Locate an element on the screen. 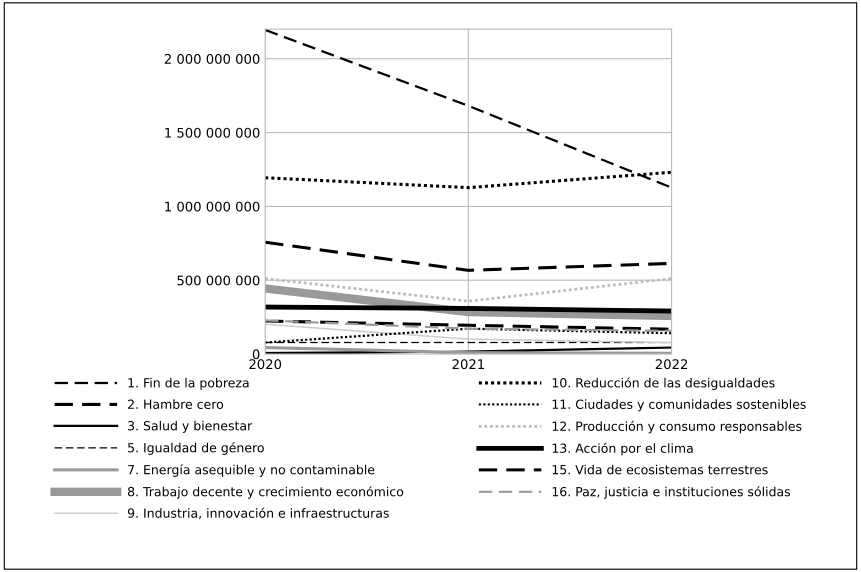 The height and width of the screenshot is (572, 861). y-tick-label: 0 is located at coordinates (256, 354).